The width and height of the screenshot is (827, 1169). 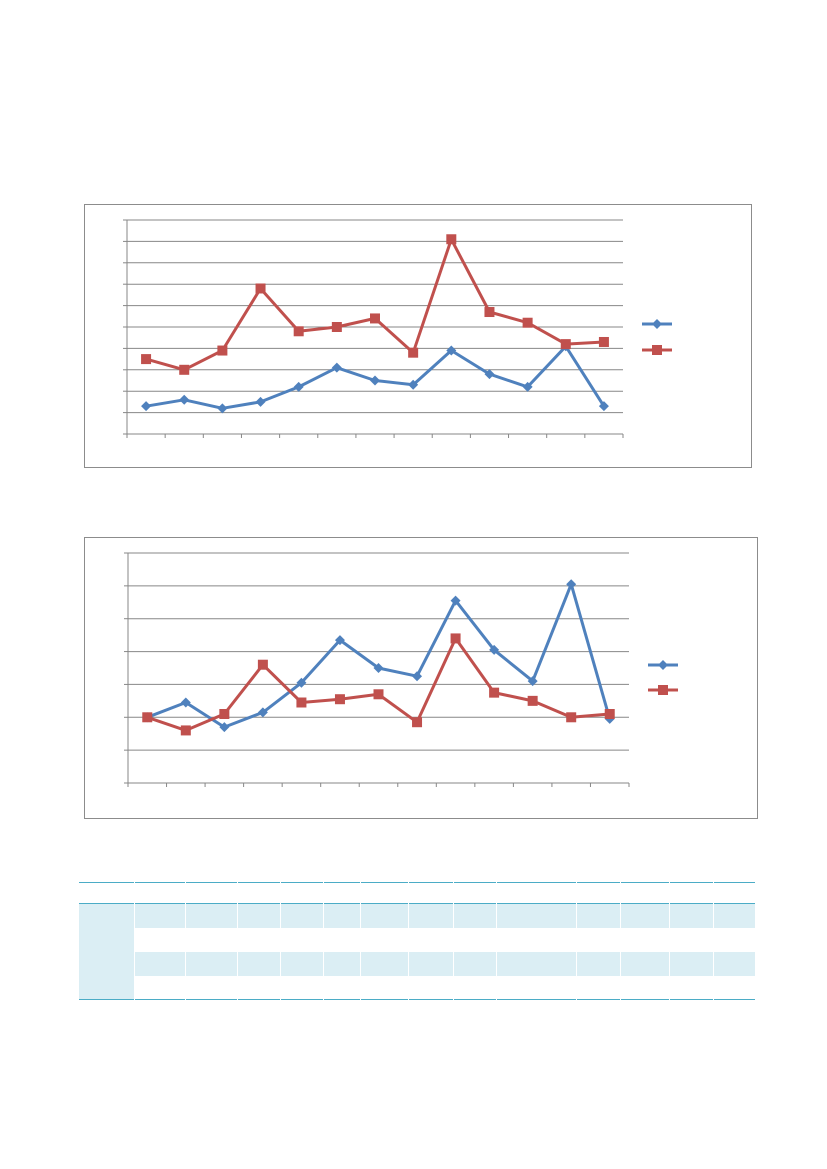 I want to click on chart-1-plot, so click(x=397, y=328).